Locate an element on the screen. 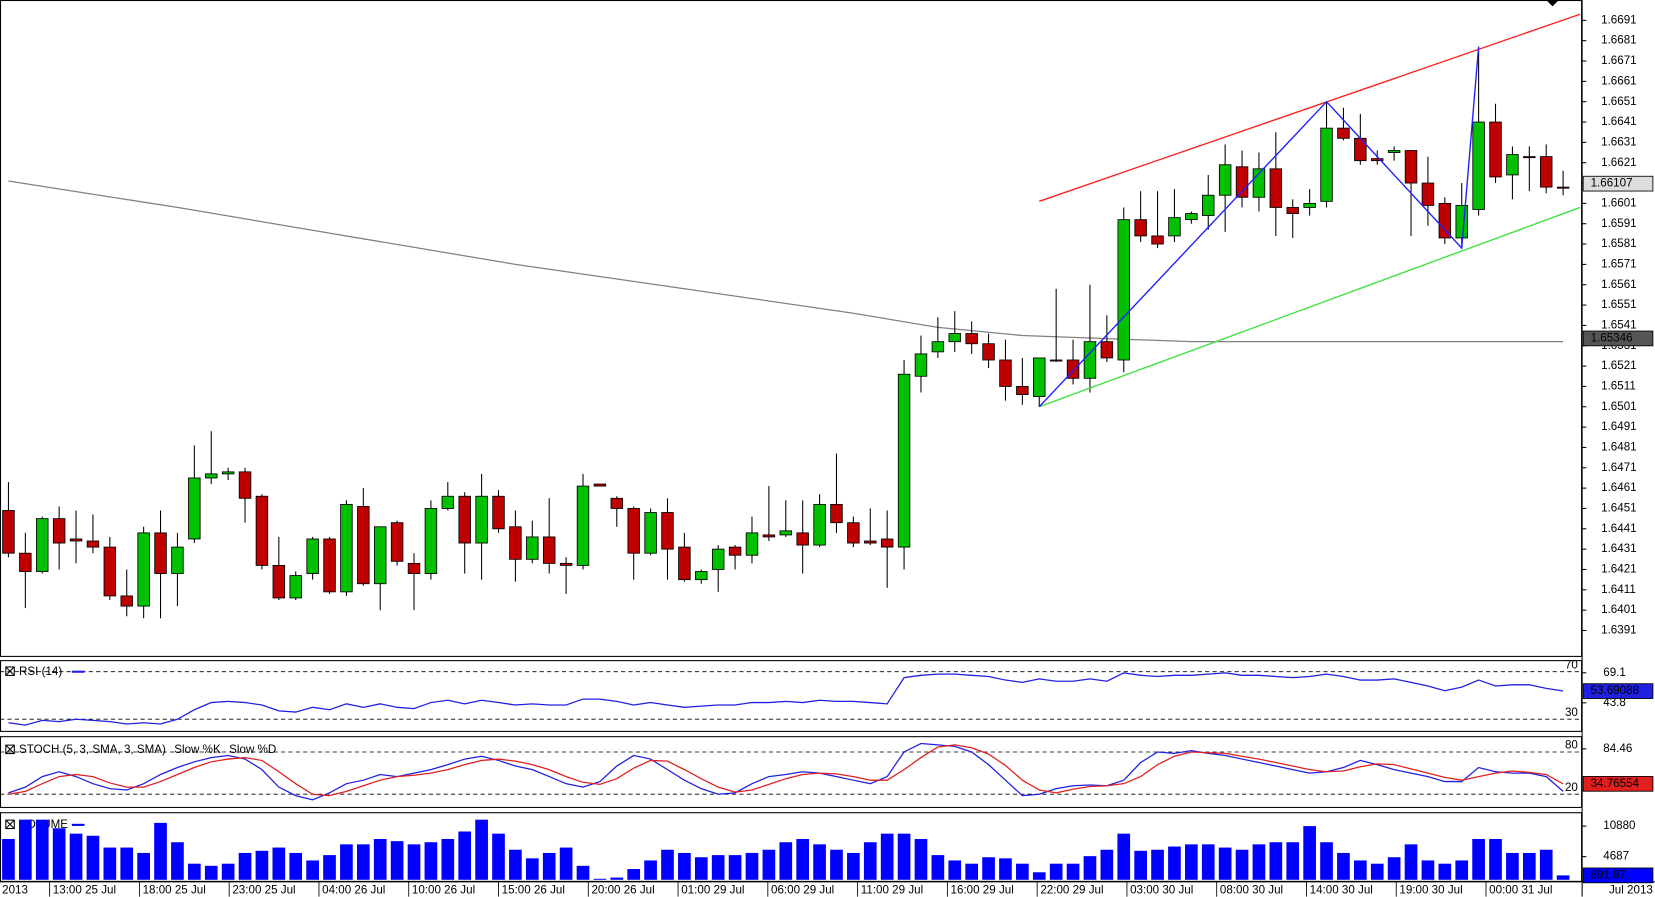 The height and width of the screenshot is (897, 1655). stoch-title: STOCH (5, 3, SMA, 3, SMA) is located at coordinates (92, 749).